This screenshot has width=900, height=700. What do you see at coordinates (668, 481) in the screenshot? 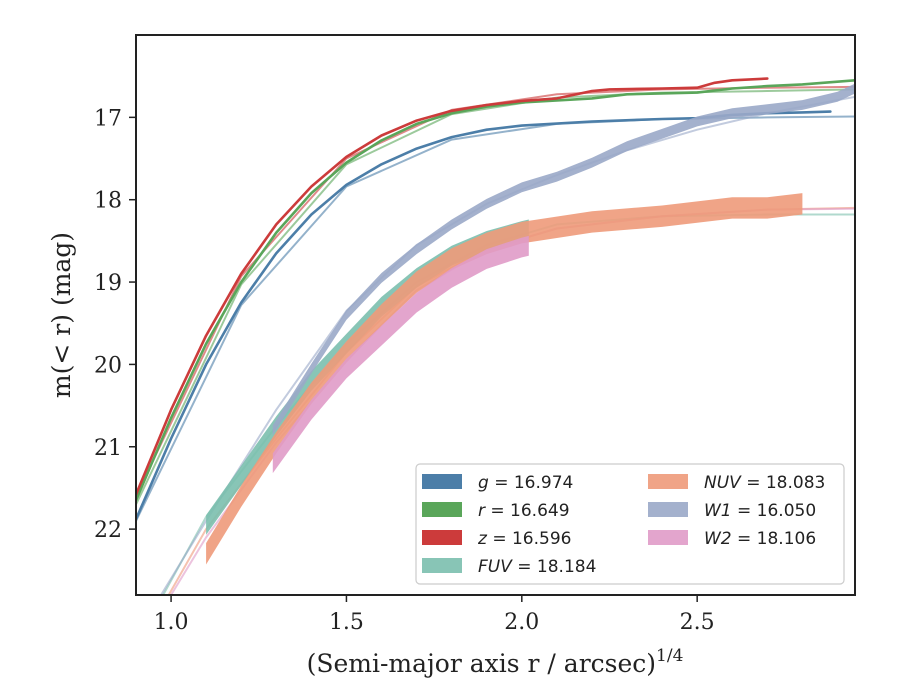
I see `legend-swatch-nuv` at bounding box center [668, 481].